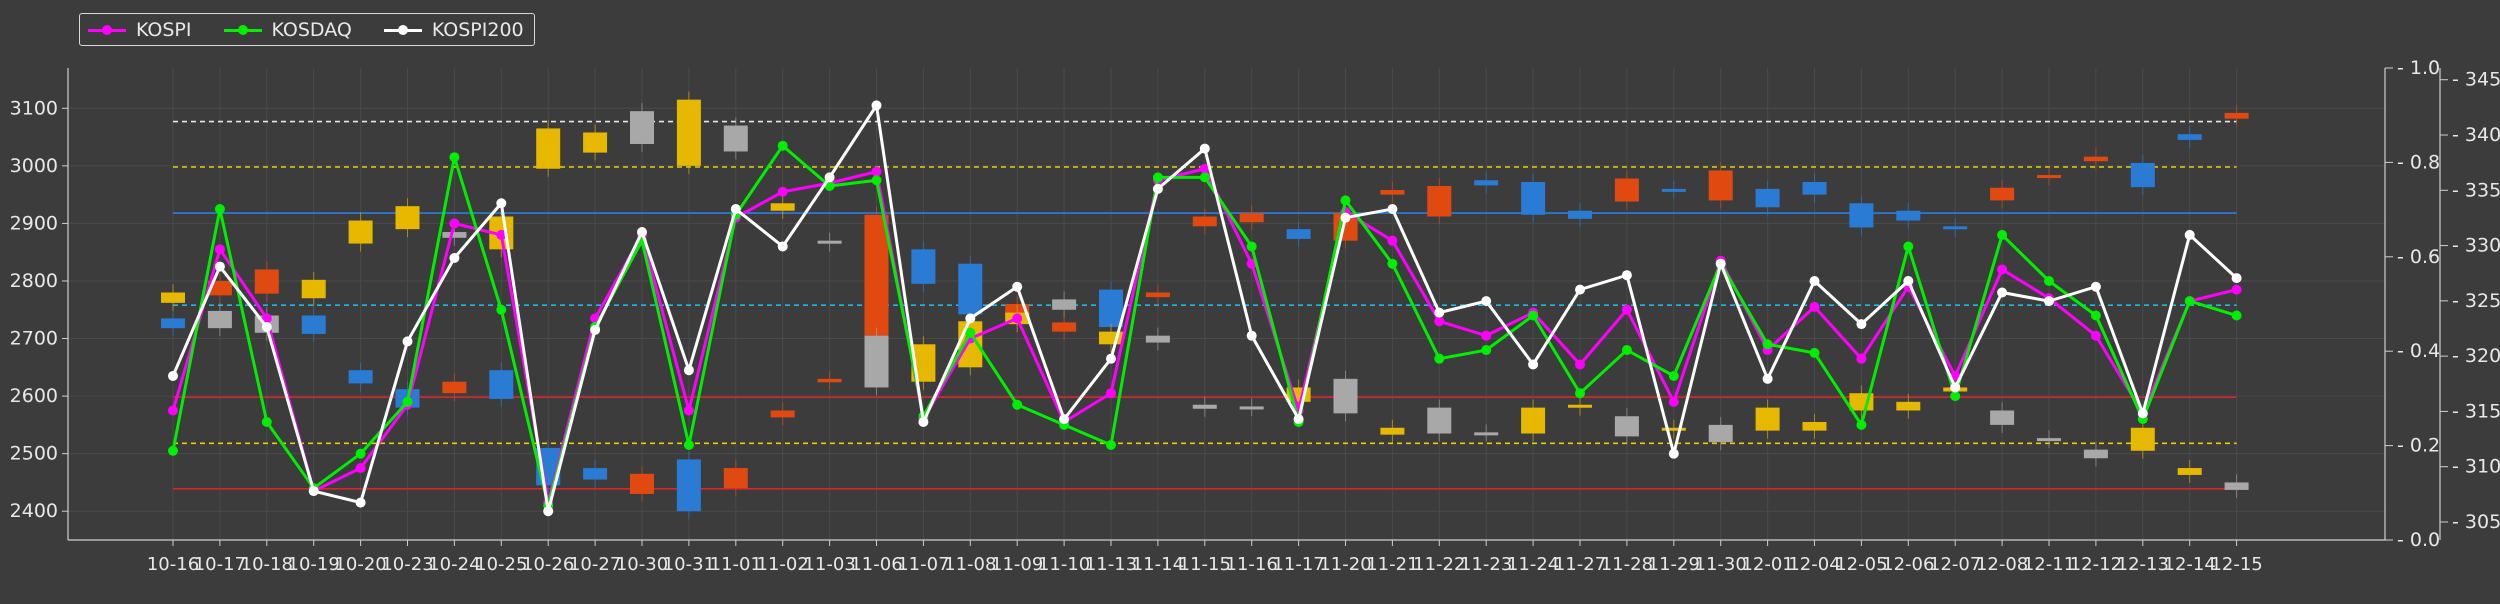  Describe the element at coordinates (453, 30) in the screenshot. I see `legend-item-kospi200: KOSPI200` at that location.